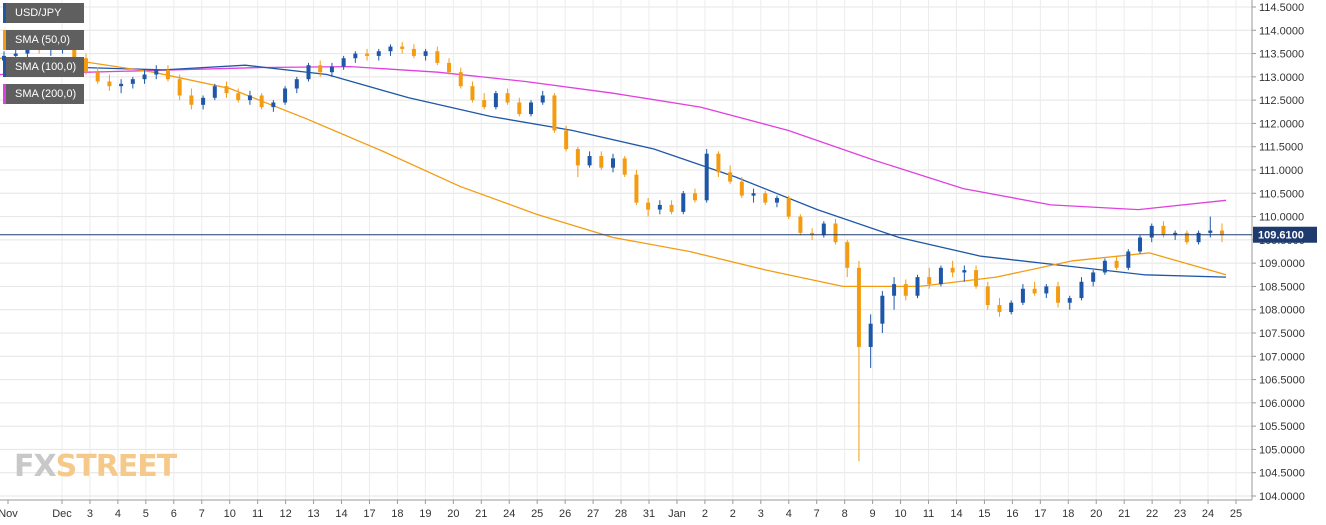 Image resolution: width=1326 pixels, height=525 pixels. What do you see at coordinates (174, 514) in the screenshot?
I see `x-tick-label: 6` at bounding box center [174, 514].